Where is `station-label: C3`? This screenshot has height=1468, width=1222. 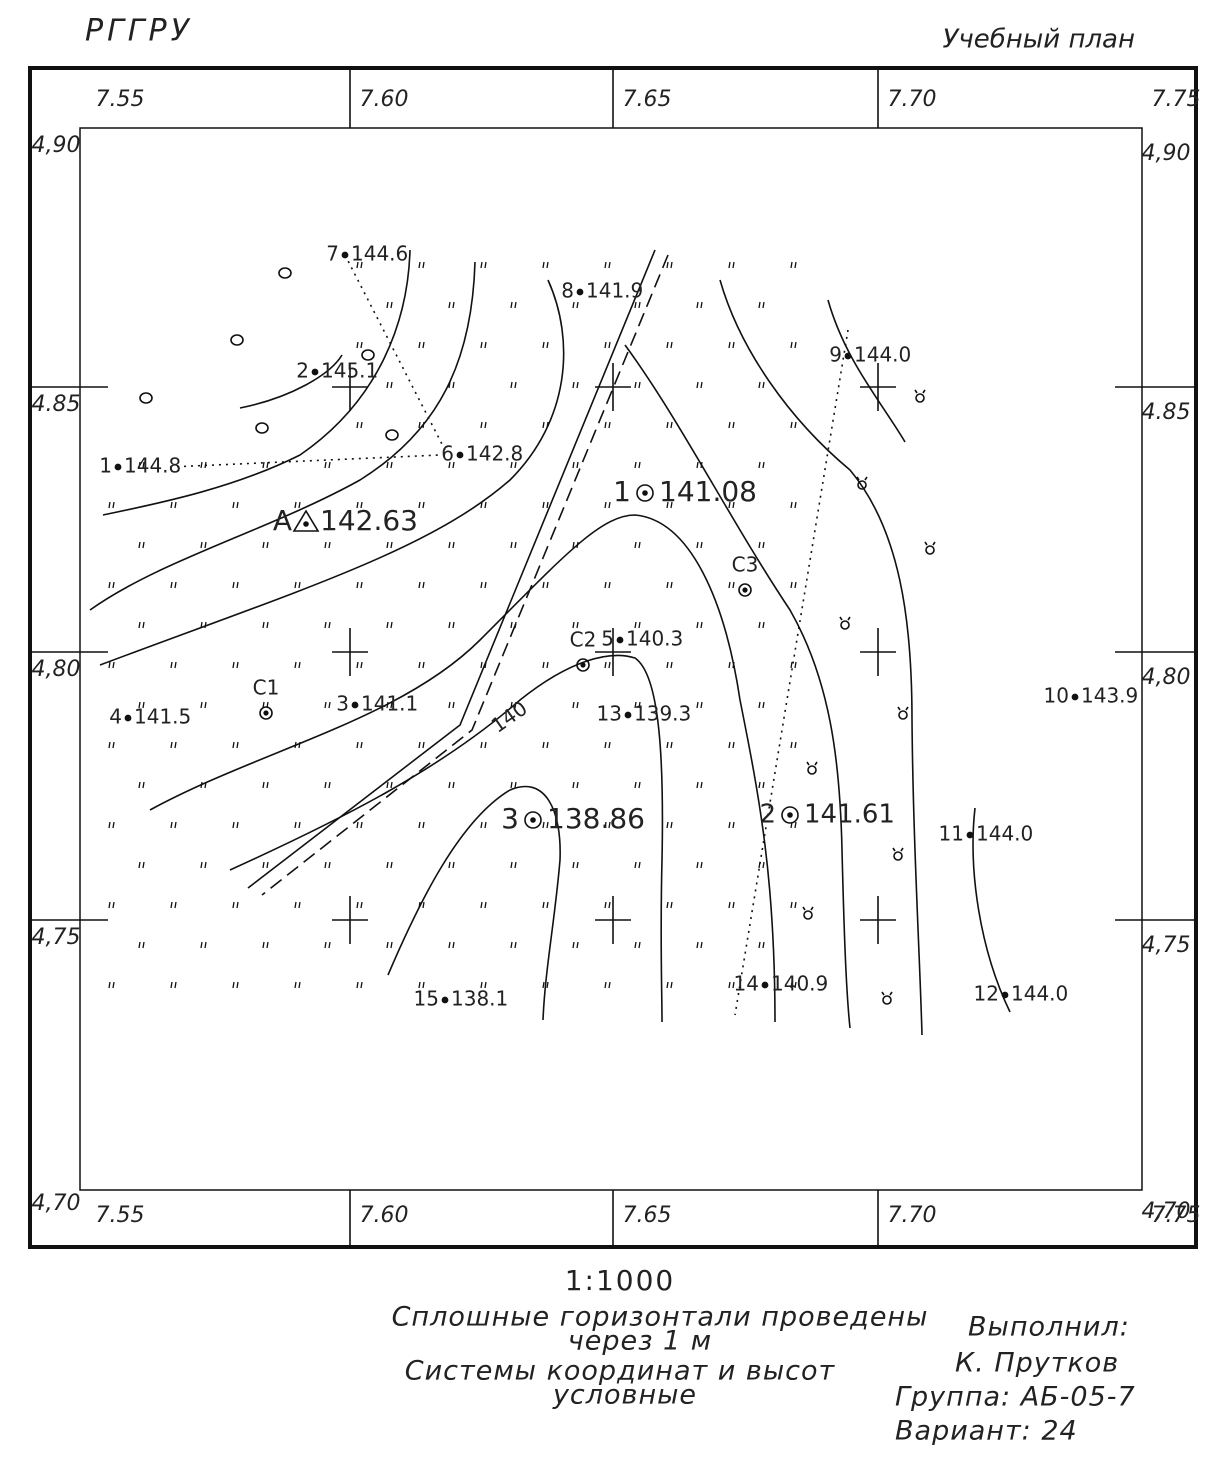 station-label: C3 is located at coordinates (745, 565).